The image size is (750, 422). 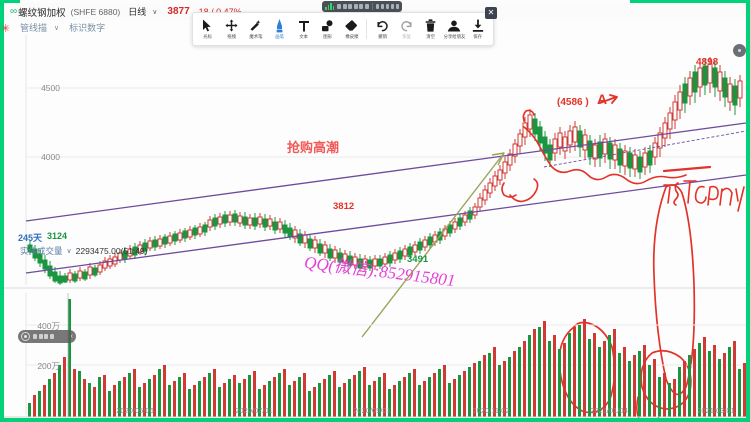 I want to click on tool-shape: 图形, so click(x=328, y=29).